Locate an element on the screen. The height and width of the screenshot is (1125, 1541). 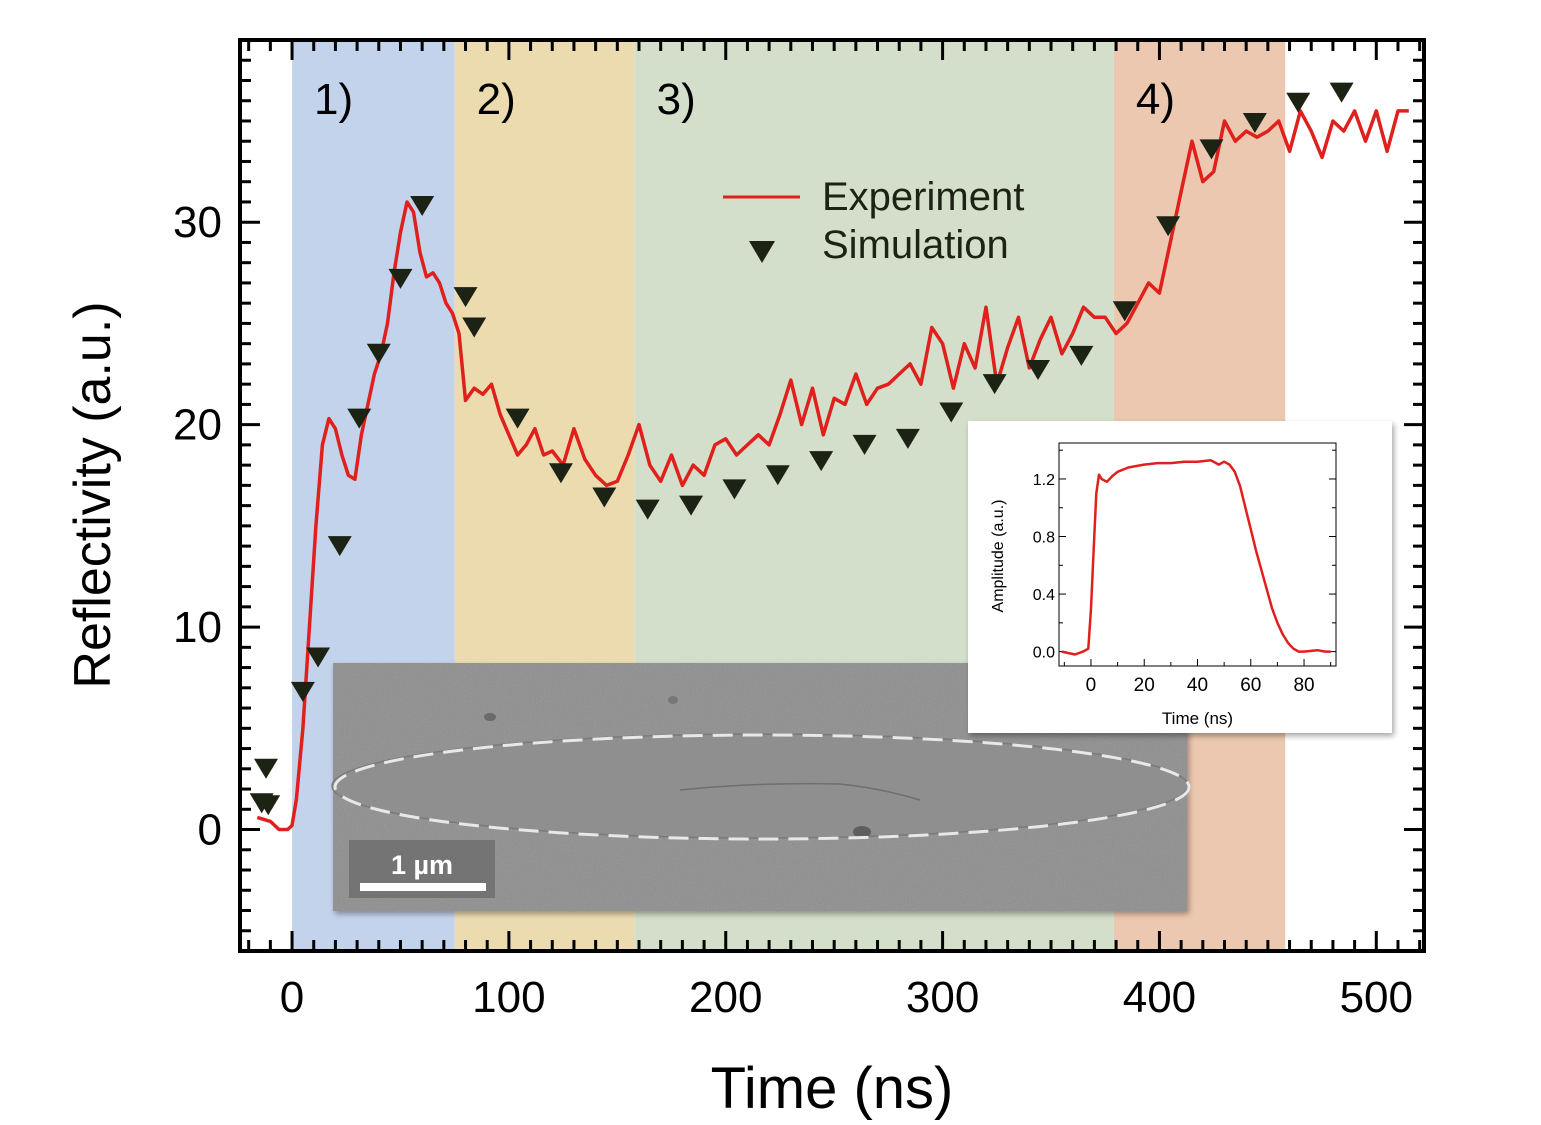
inset-y-tick-label: 0.0 is located at coordinates (1044, 653).